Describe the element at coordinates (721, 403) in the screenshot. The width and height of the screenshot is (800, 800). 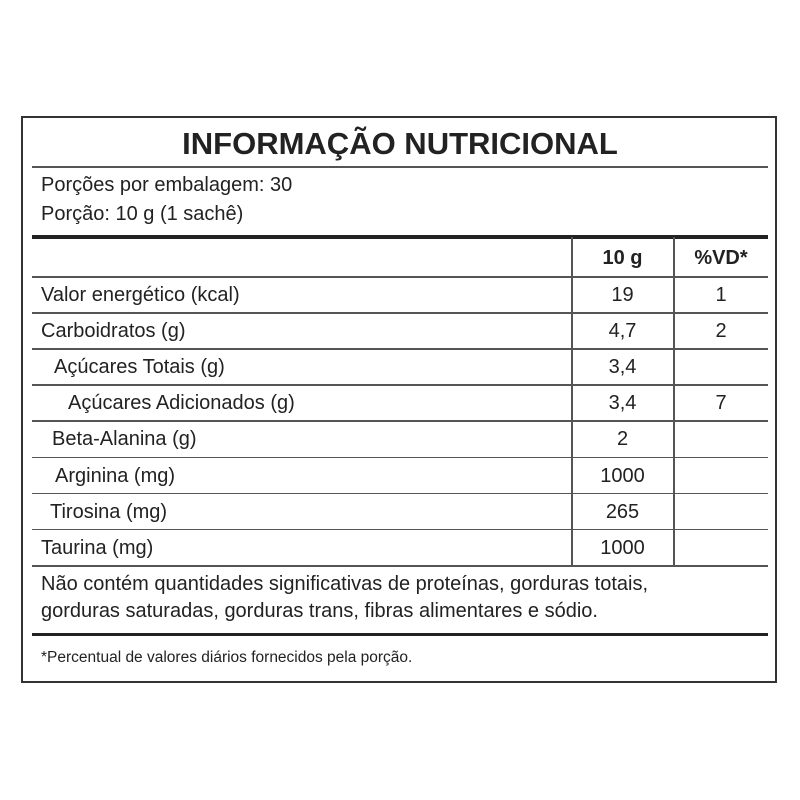
I see `nutrient-dv: 7` at that location.